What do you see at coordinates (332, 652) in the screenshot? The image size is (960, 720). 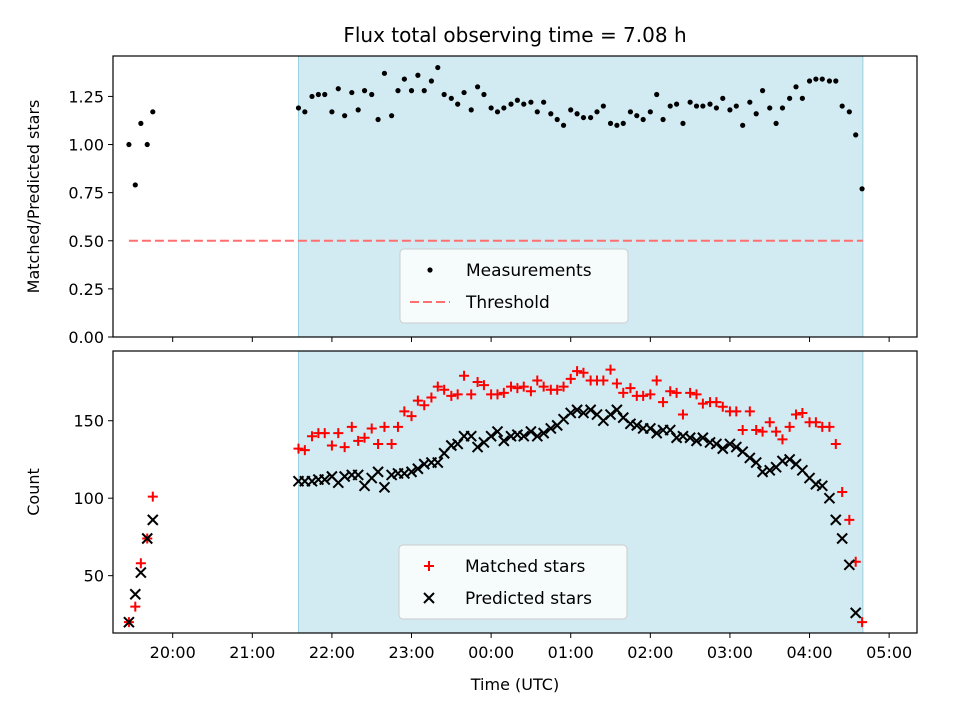 I see `x-tick-label: 22:00` at bounding box center [332, 652].